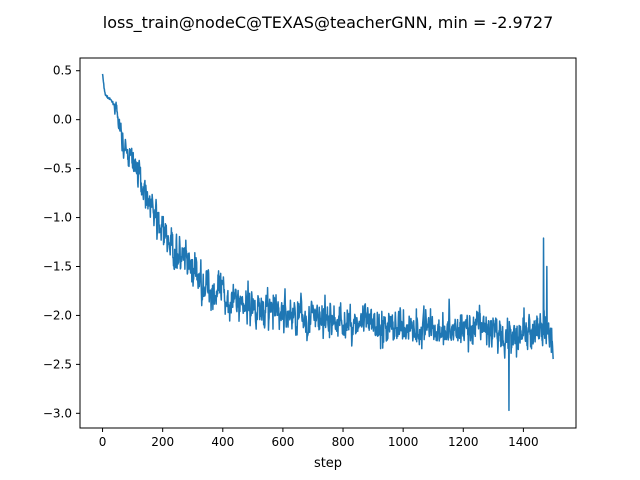 The image size is (640, 480). What do you see at coordinates (319, 438) in the screenshot?
I see `x-axis: 0 200 400 600 800 1000 1200 1400` at bounding box center [319, 438].